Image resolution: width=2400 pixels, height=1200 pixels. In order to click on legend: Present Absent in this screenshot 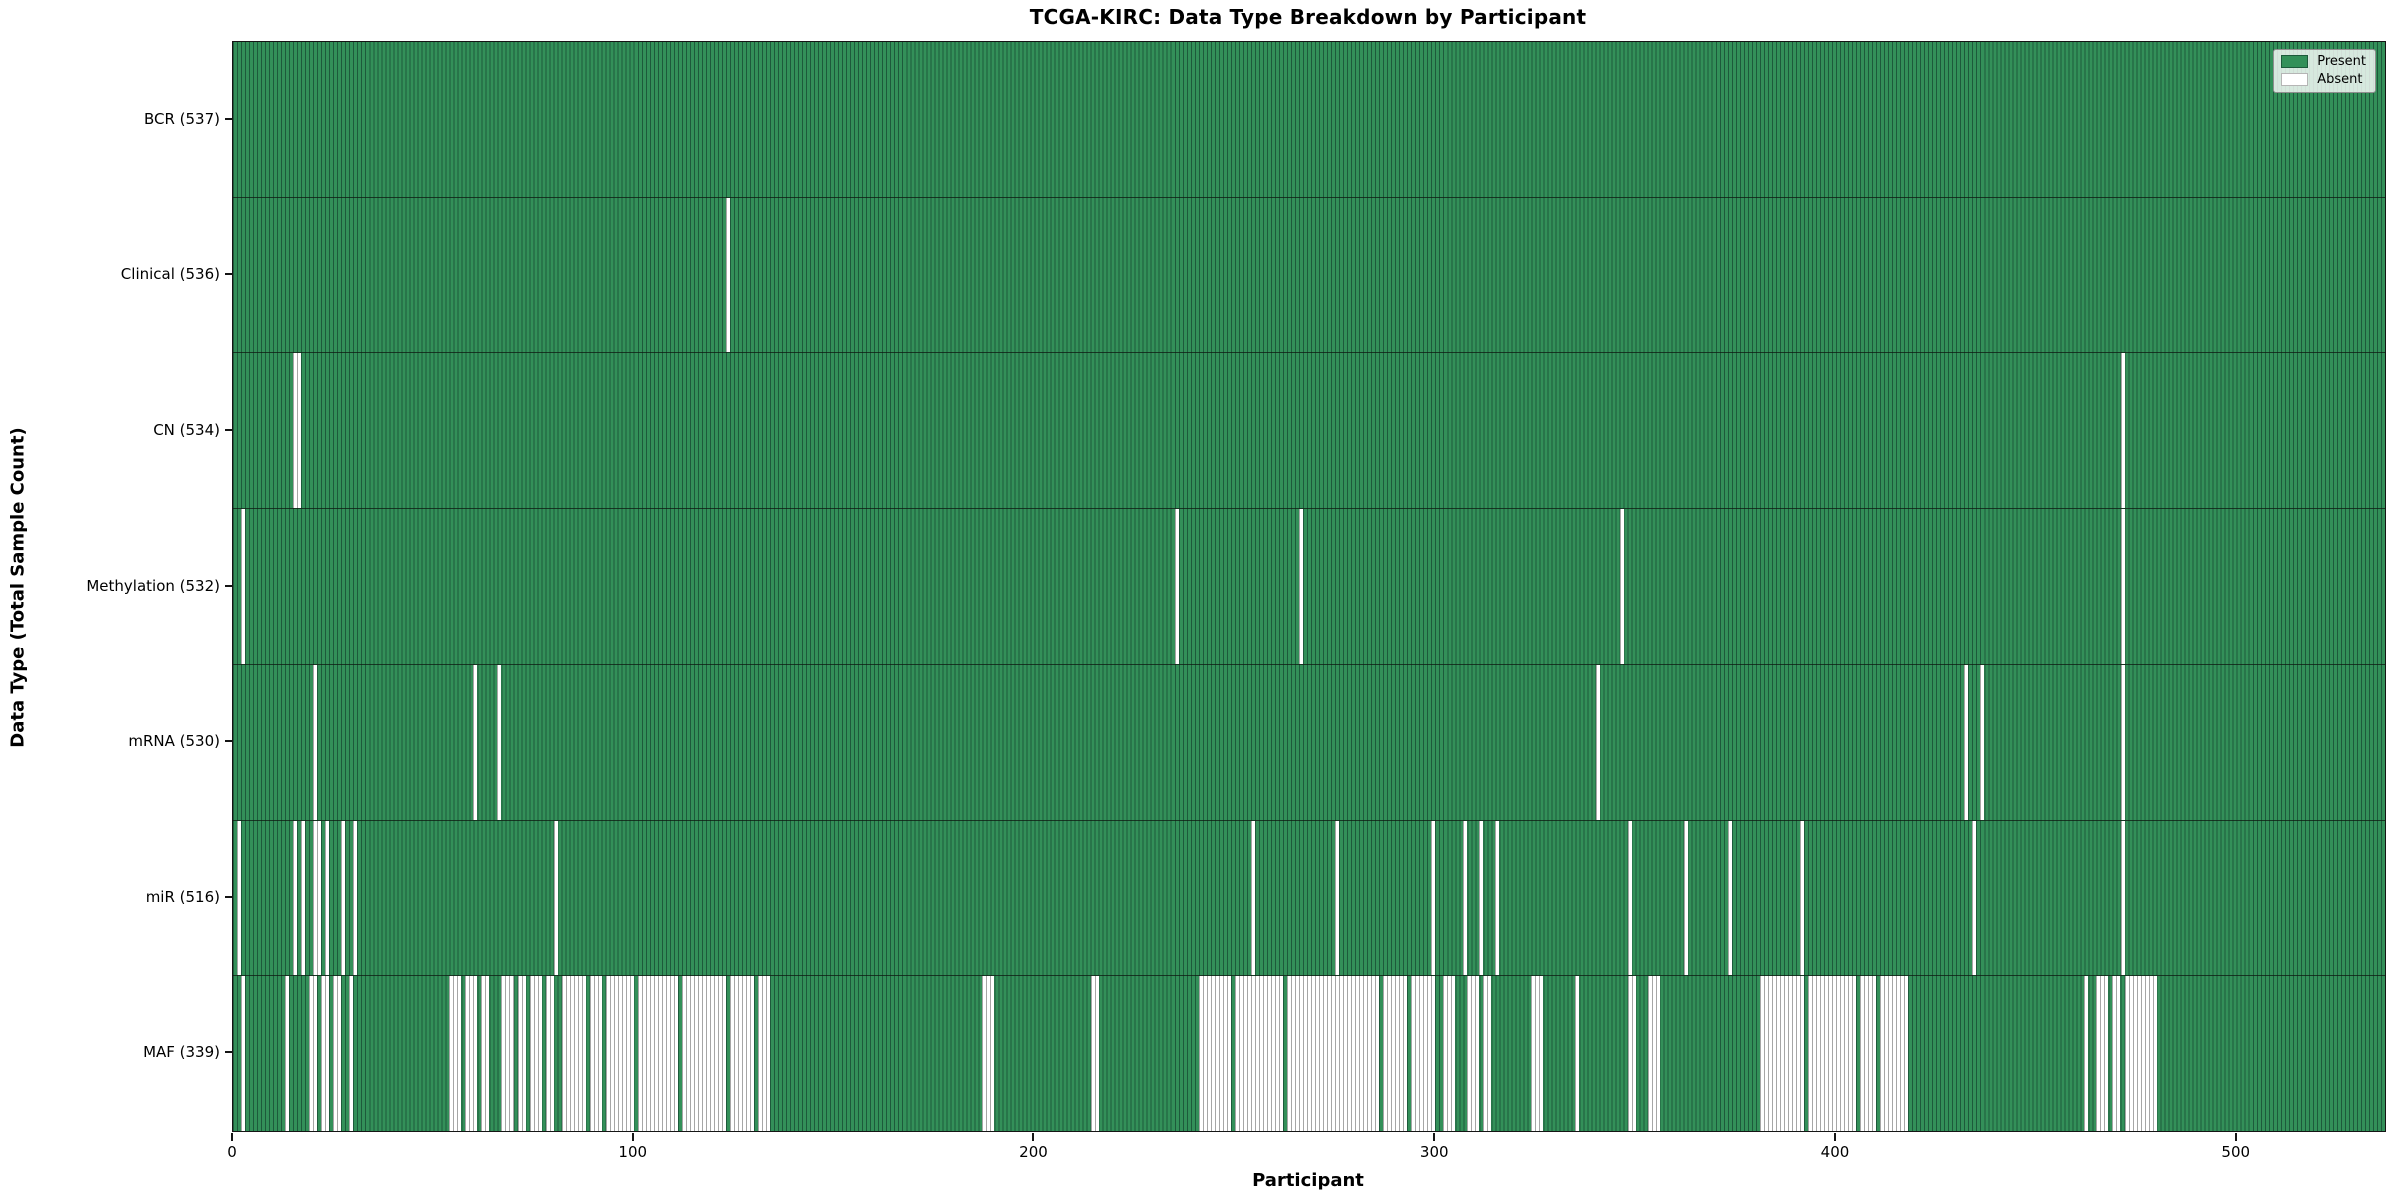, I will do `click(2324, 71)`.